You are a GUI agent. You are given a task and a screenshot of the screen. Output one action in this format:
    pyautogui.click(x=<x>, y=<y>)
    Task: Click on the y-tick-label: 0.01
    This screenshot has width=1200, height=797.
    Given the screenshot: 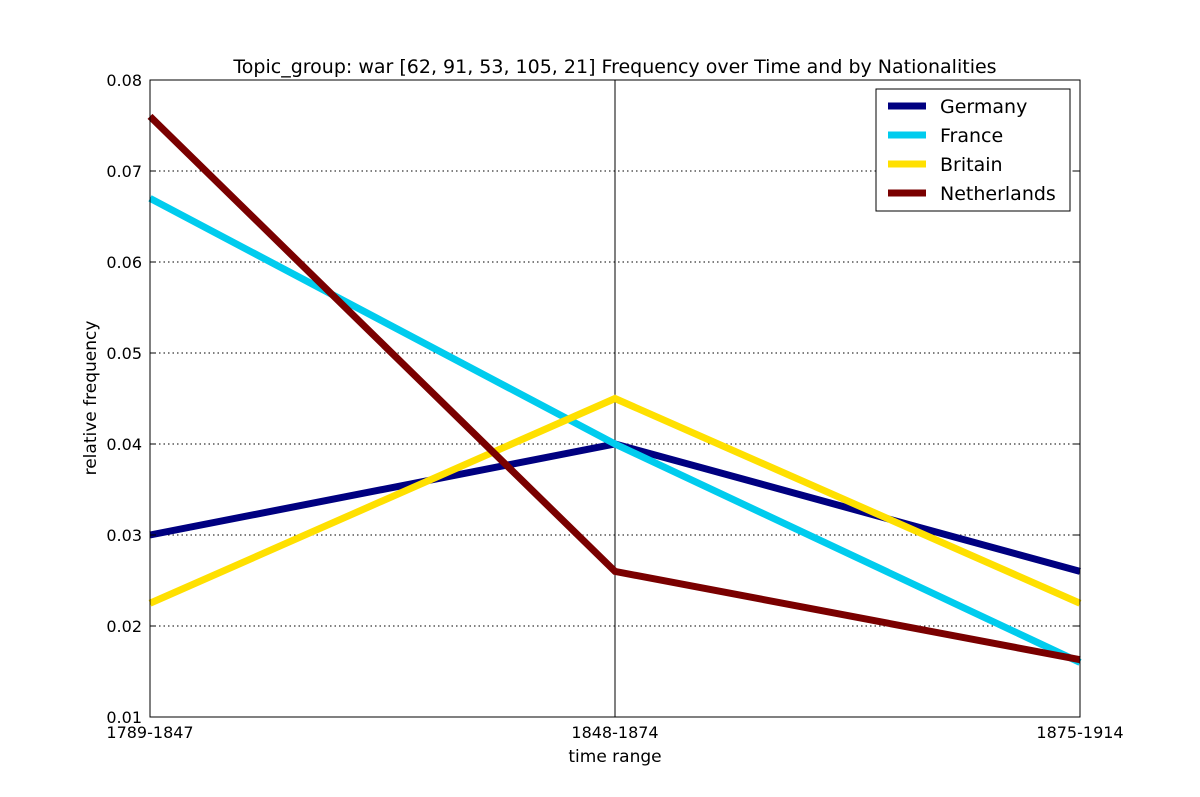 What is the action you would take?
    pyautogui.click(x=124, y=717)
    